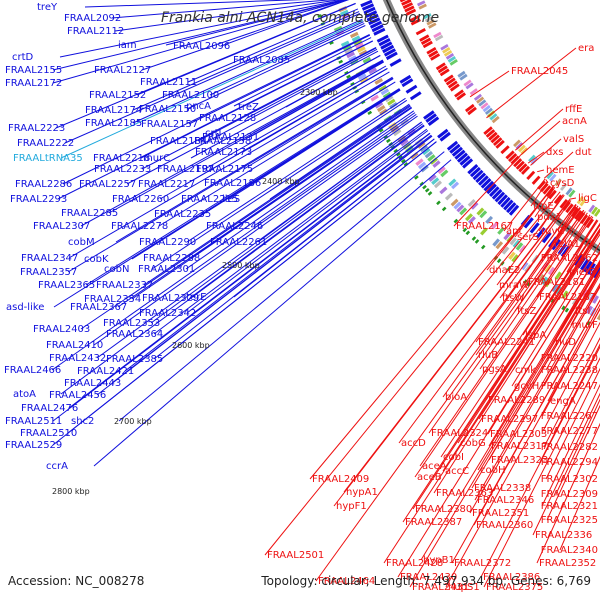 This screenshot has height=600, width=600. Describe the element at coordinates (57, 466) in the screenshot. I see `gene-label-forward: ccrA` at that location.